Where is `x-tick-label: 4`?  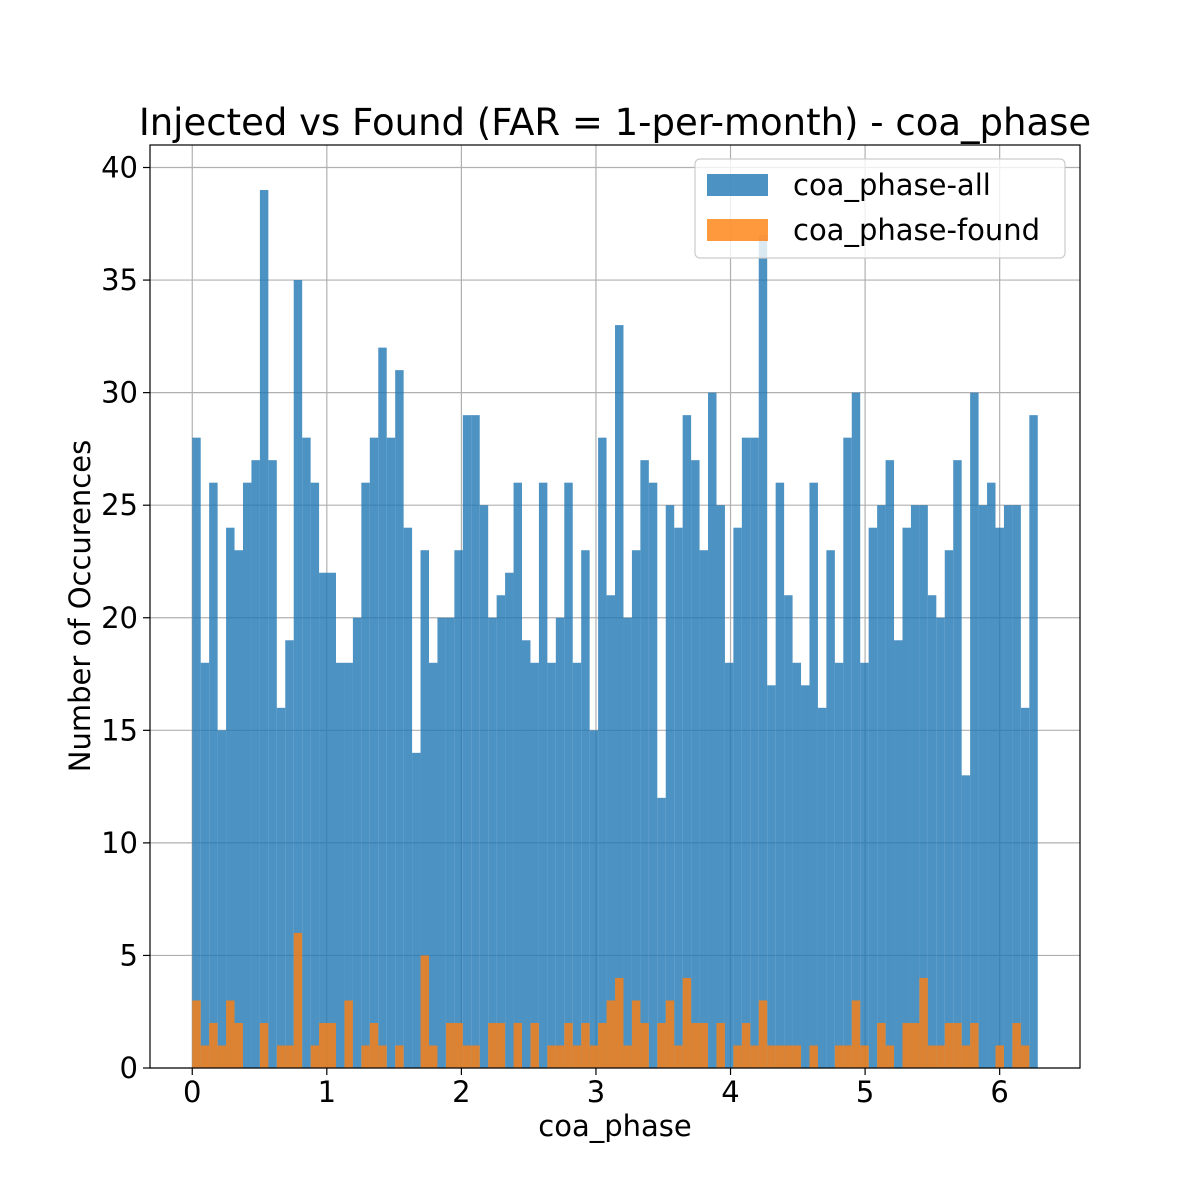
x-tick-label: 4 is located at coordinates (730, 1092).